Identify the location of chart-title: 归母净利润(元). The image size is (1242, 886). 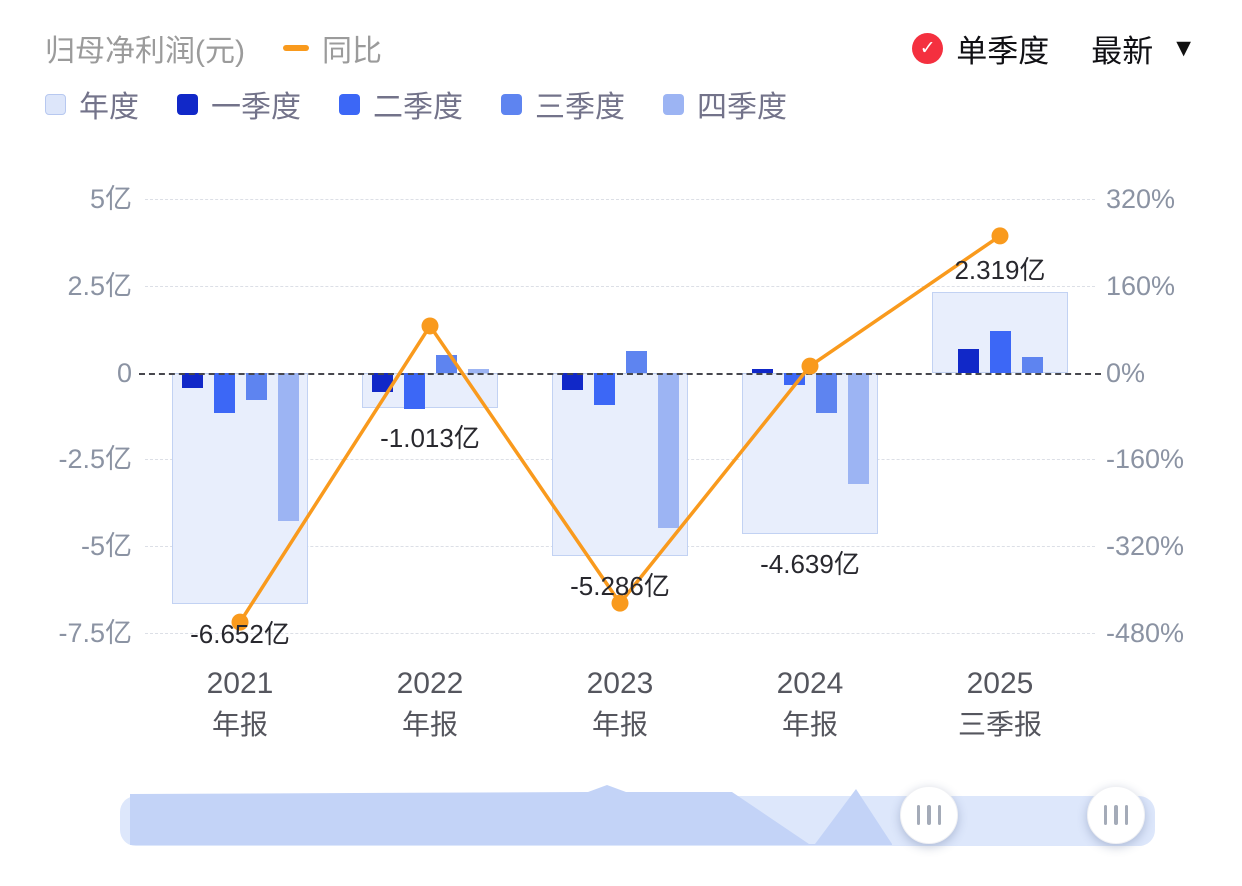
(145, 51).